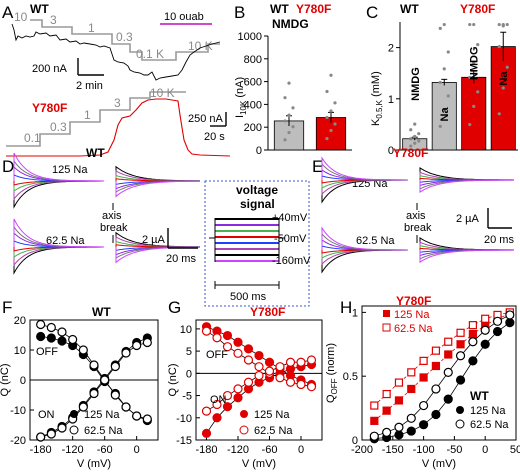 This screenshot has width=520, height=474. Describe the element at coordinates (313, 9) in the screenshot. I see `panel-b-mut: Y780F` at that location.